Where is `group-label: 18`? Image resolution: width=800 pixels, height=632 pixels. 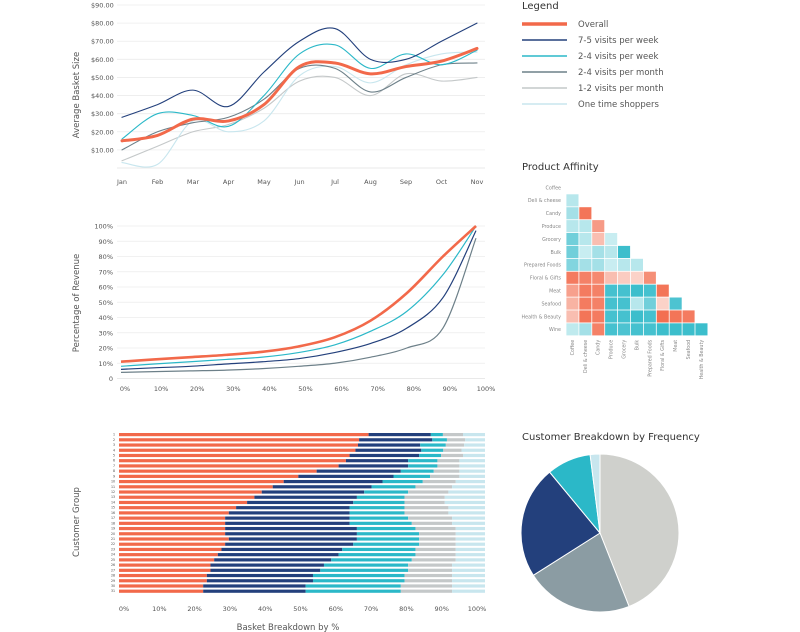
group-label: 18 is located at coordinates (113, 523).